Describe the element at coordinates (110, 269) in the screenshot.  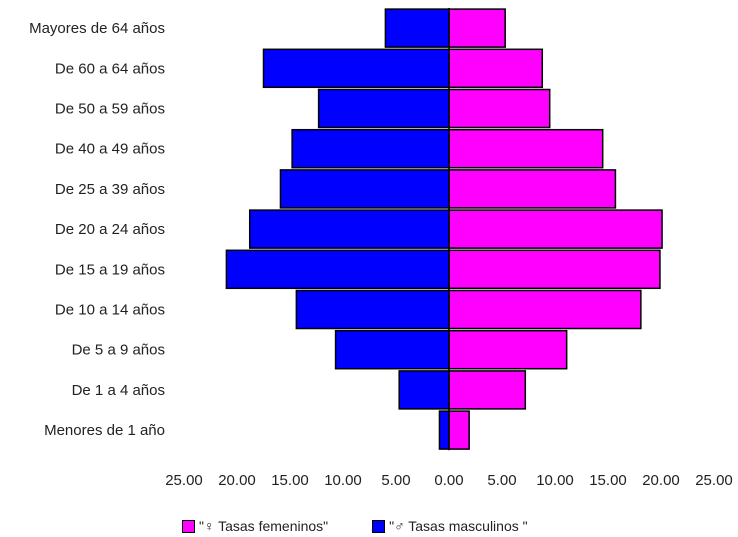
I see `category-label: De 15 a 19 años` at that location.